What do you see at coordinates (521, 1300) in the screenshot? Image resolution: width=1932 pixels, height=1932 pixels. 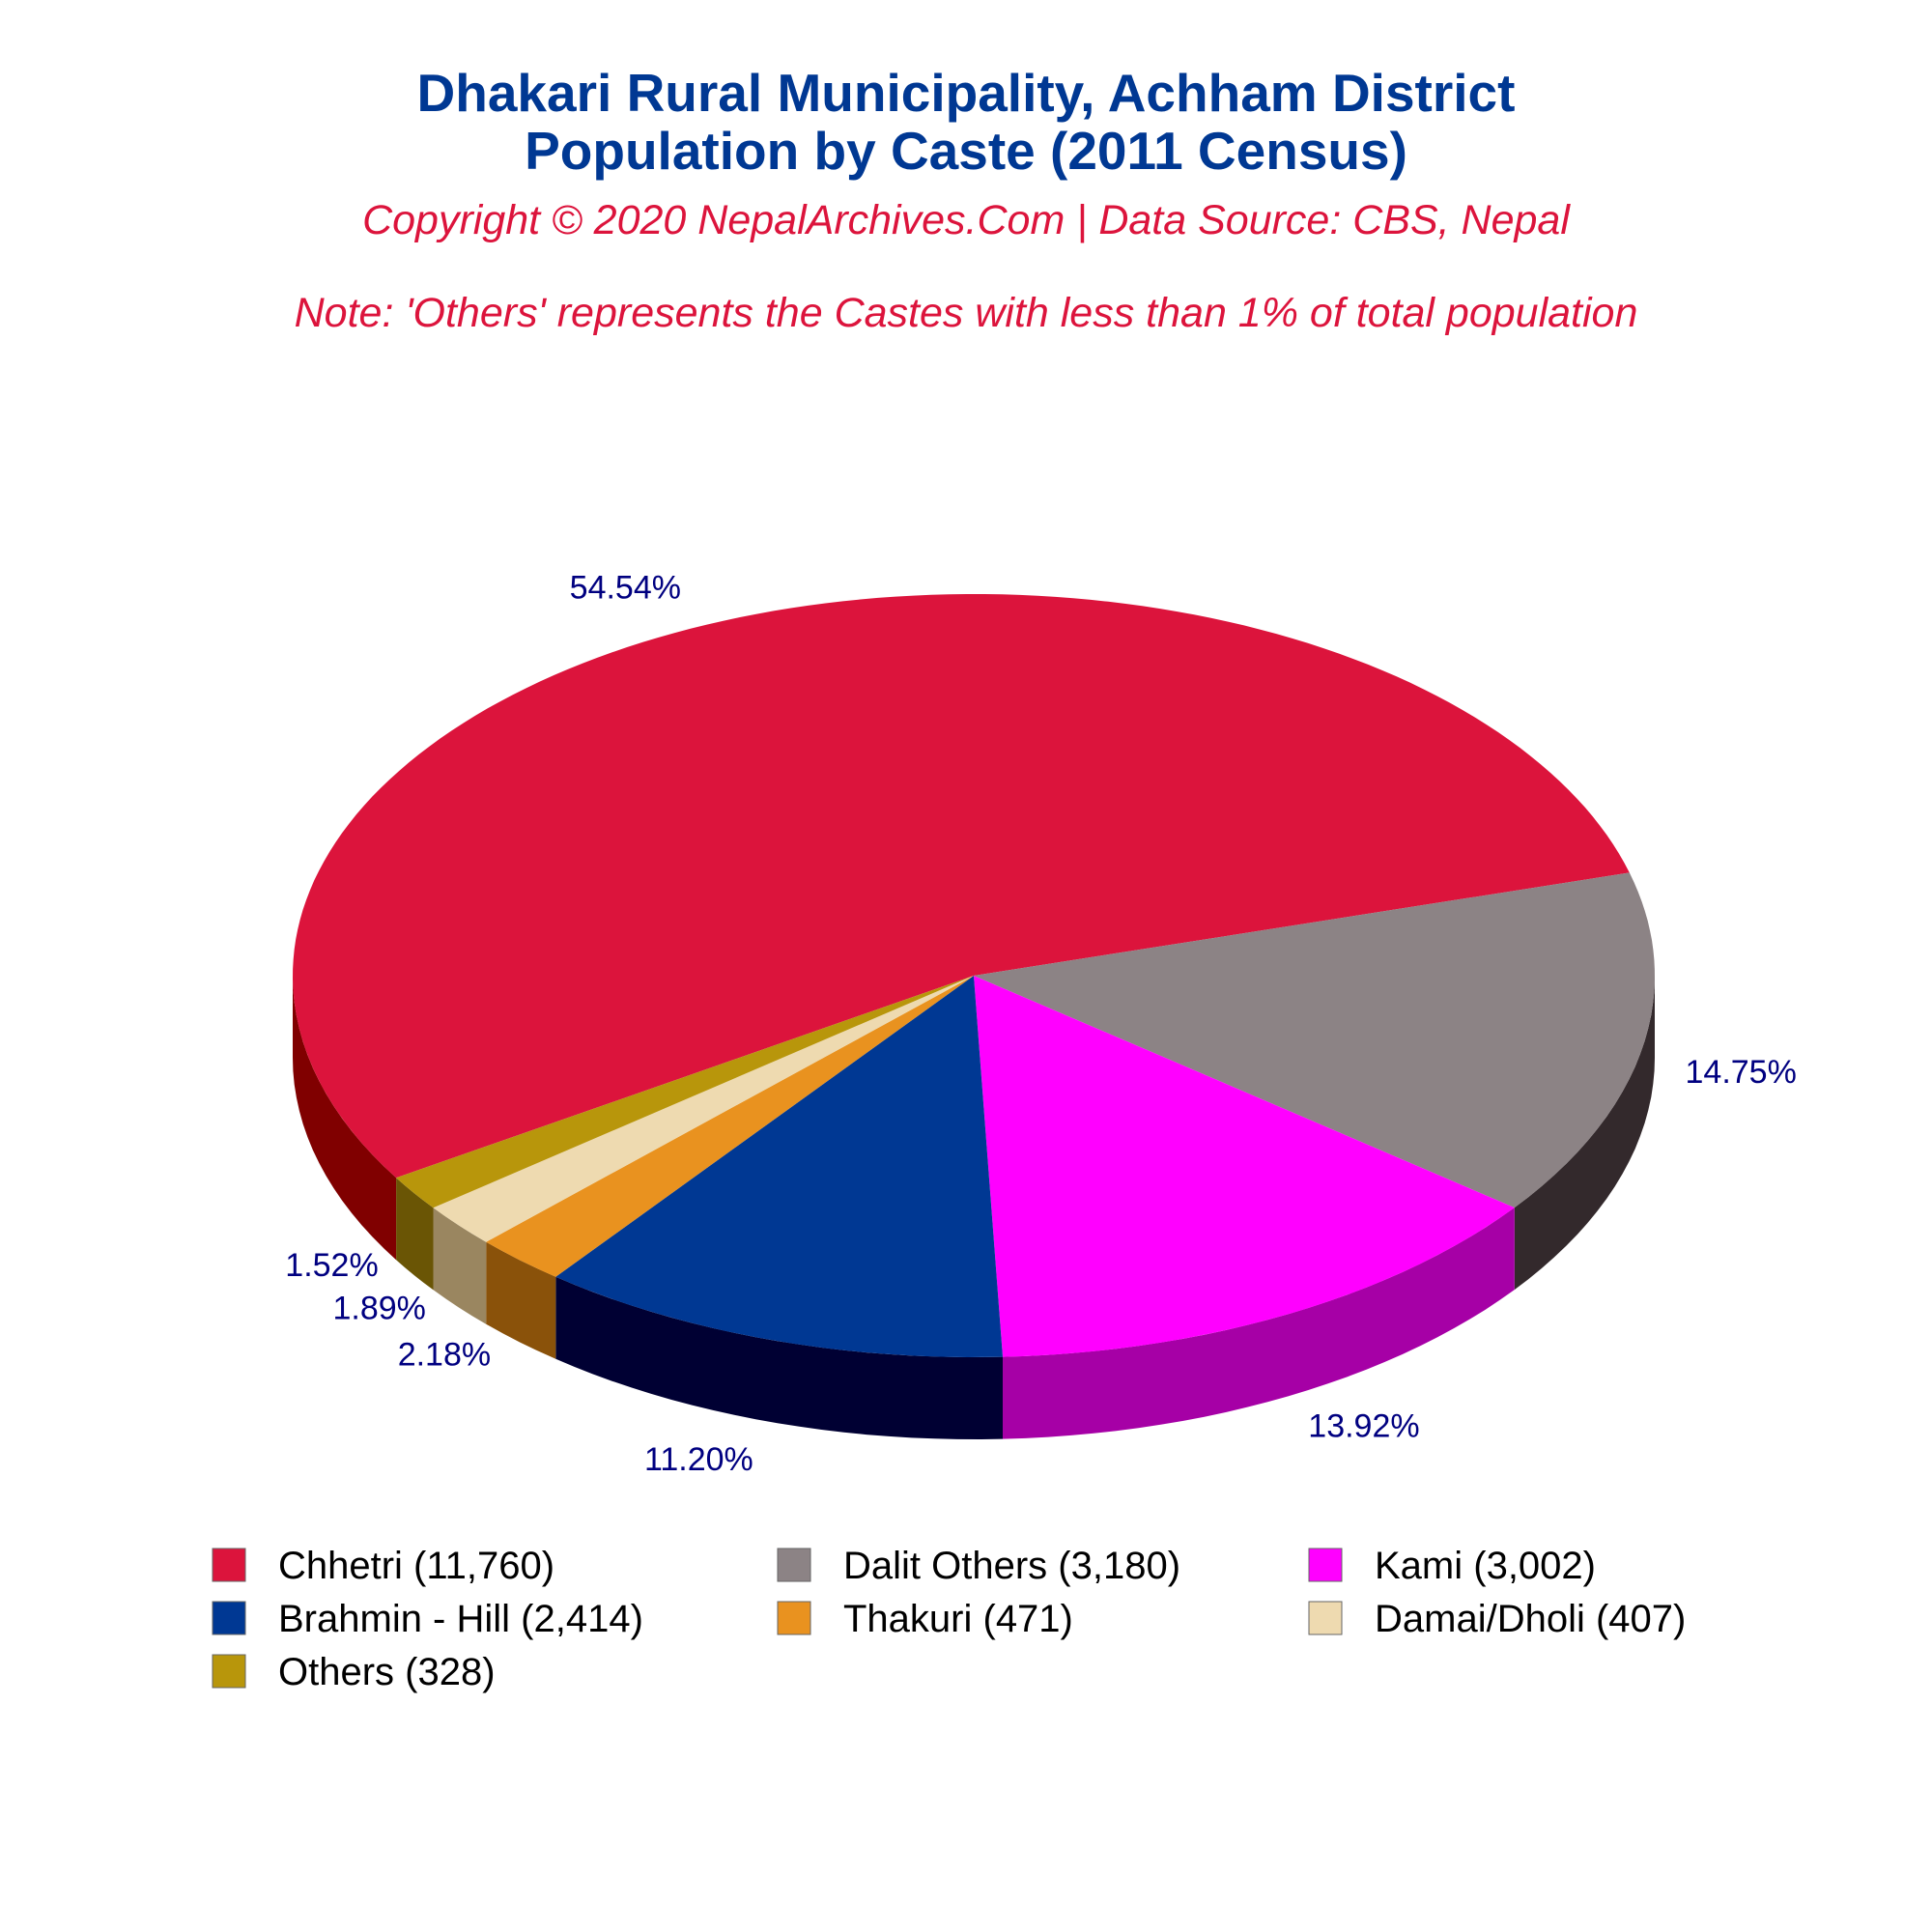 I see `pie-side-thakuri` at bounding box center [521, 1300].